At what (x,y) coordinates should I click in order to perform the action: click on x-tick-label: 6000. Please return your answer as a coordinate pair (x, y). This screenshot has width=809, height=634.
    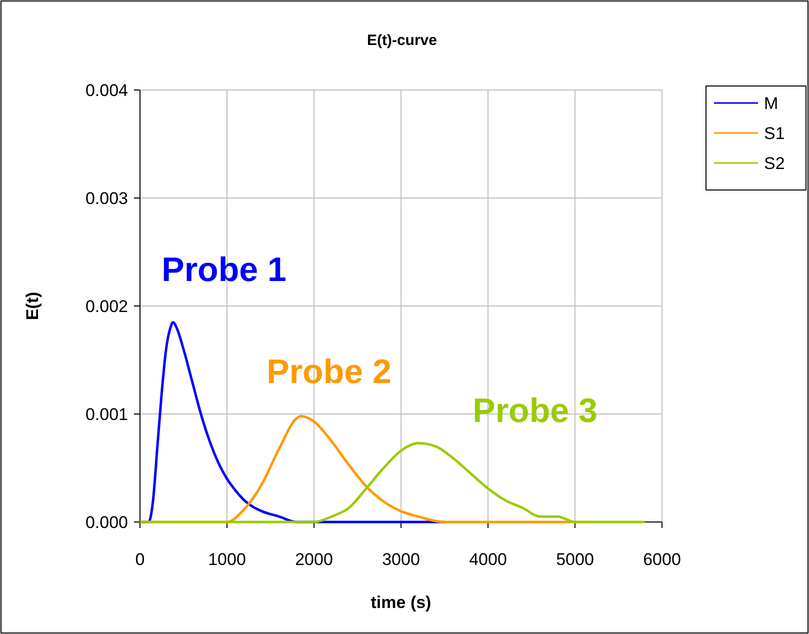
    Looking at the image, I should click on (662, 559).